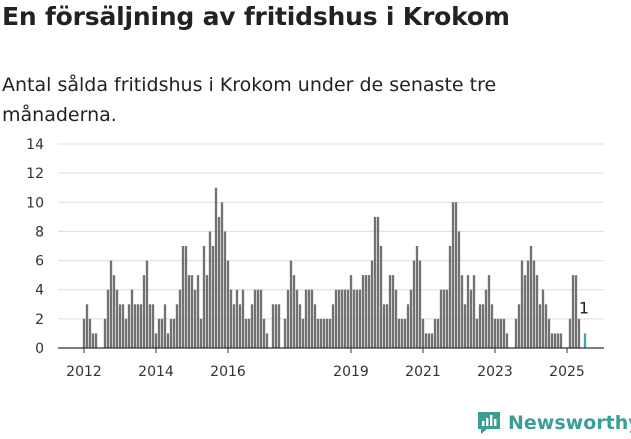 The height and width of the screenshot is (439, 631). Describe the element at coordinates (156, 372) in the screenshot. I see `x-tick-label: 2014` at that location.